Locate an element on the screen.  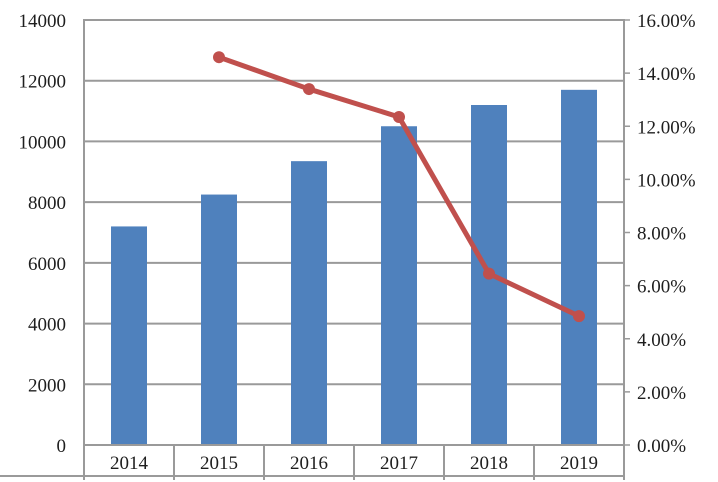
bar-2017 is located at coordinates (399, 285).